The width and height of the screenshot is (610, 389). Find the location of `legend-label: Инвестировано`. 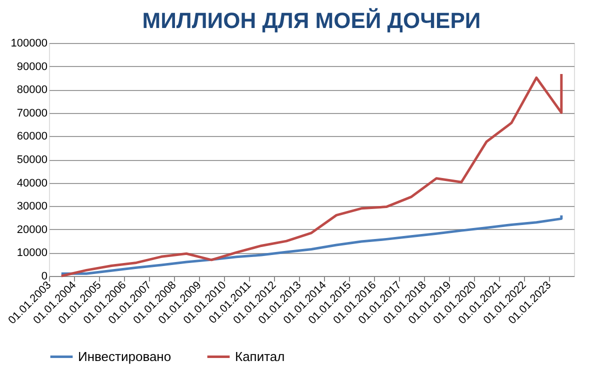

legend-label: Инвестировано is located at coordinates (125, 356).